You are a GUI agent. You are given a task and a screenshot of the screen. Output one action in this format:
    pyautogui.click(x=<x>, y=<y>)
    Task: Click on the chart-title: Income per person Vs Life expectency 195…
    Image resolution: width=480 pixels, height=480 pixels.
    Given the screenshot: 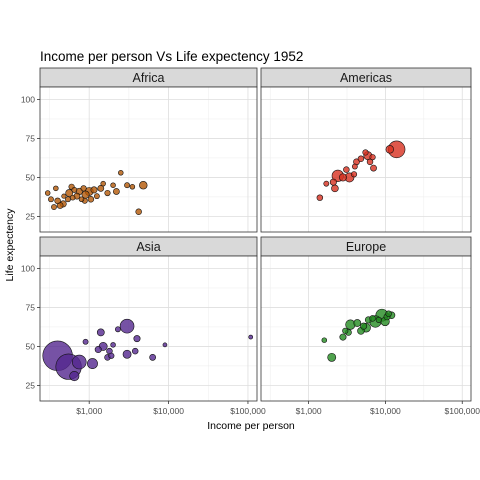 What is the action you would take?
    pyautogui.click(x=171, y=56)
    